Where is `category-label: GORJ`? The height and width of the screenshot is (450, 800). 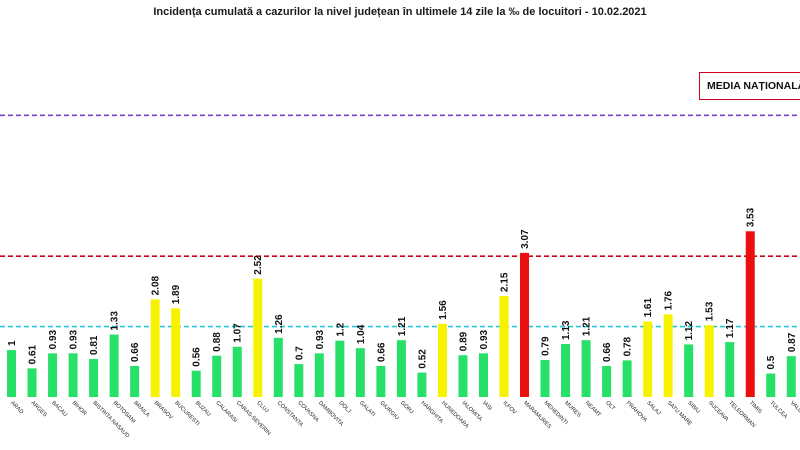 category-label: GORJ is located at coordinates (406, 407).